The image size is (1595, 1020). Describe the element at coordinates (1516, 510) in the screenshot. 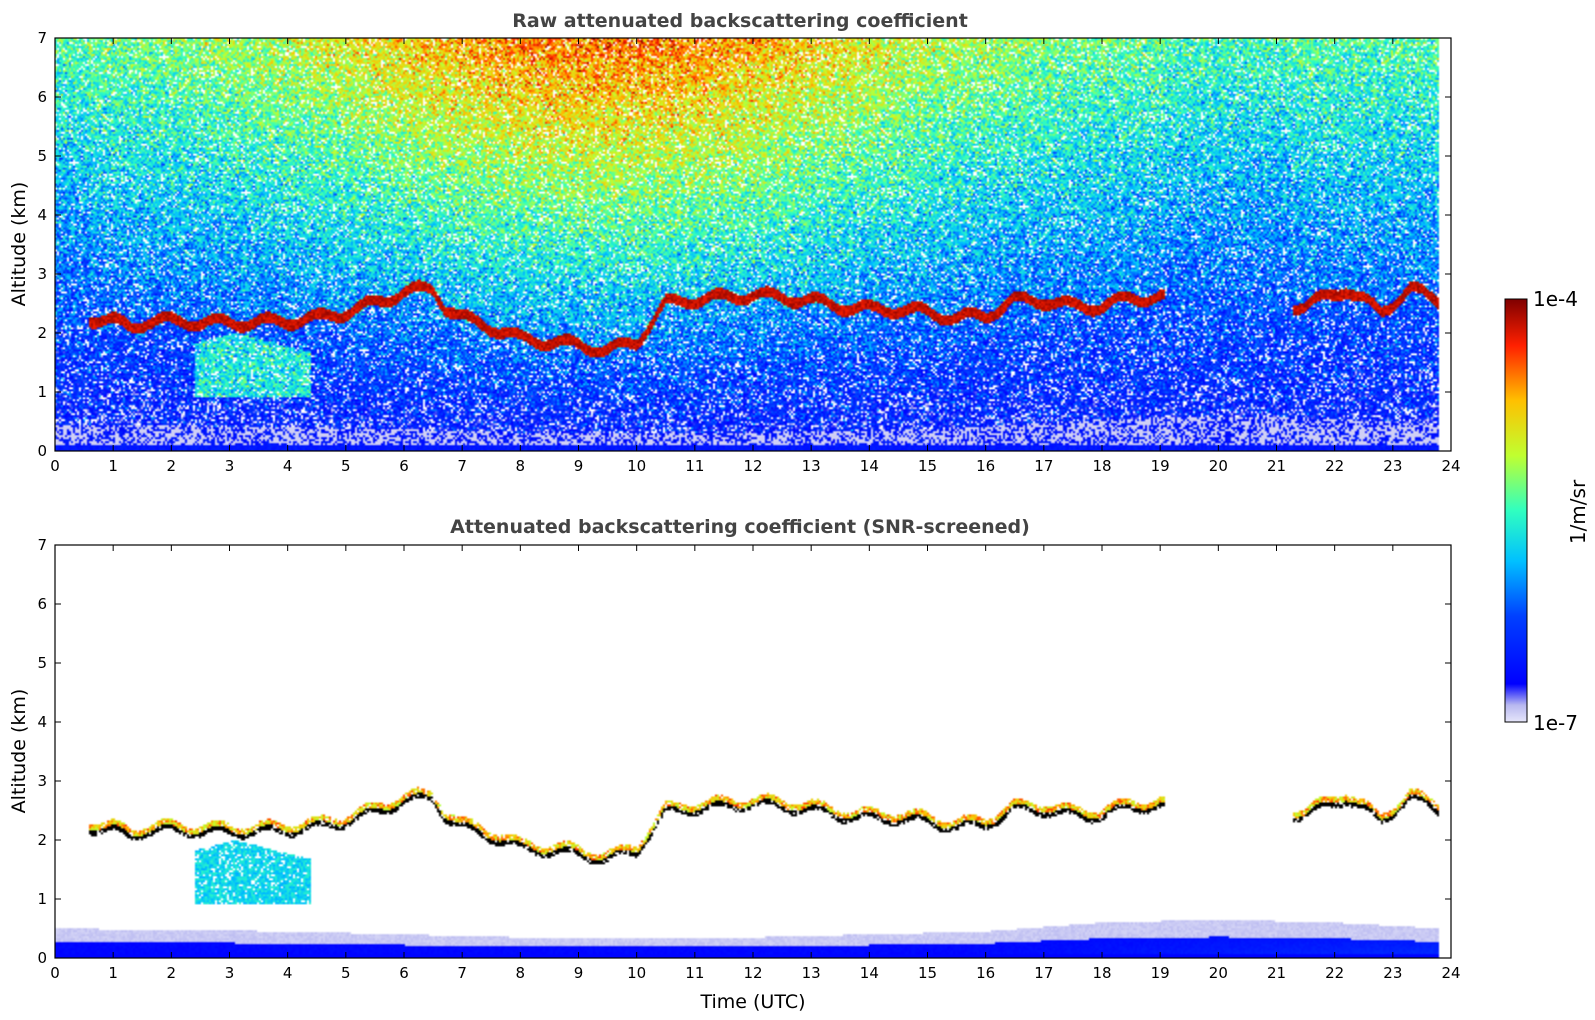

I see `colorbar-gradient` at that location.